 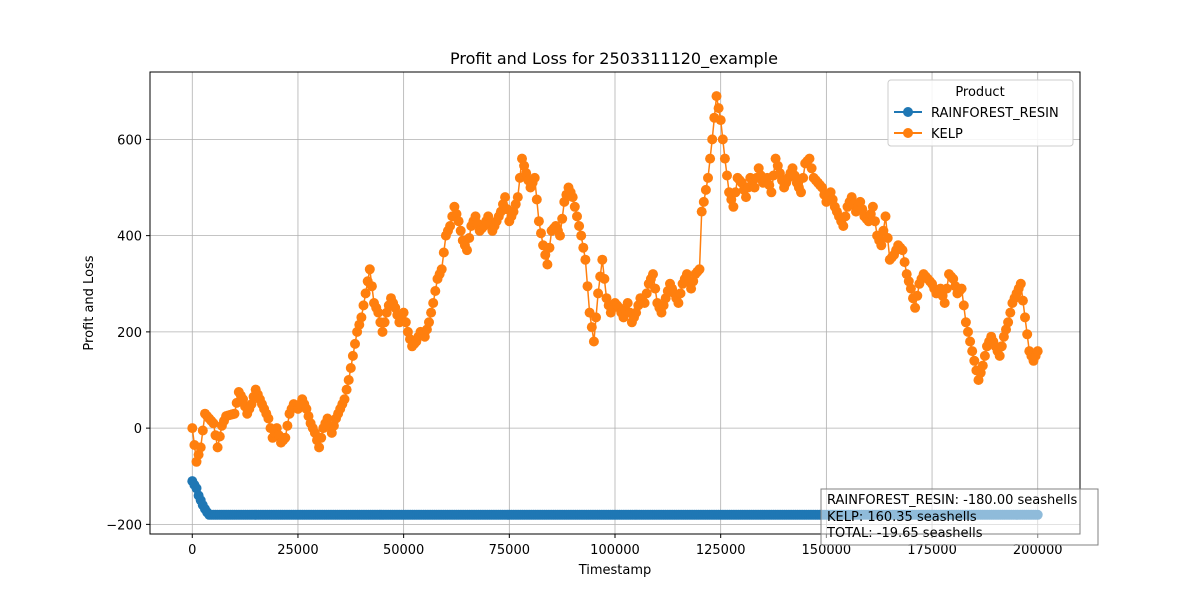 I want to click on x-tick-label: 150000, so click(x=827, y=550).